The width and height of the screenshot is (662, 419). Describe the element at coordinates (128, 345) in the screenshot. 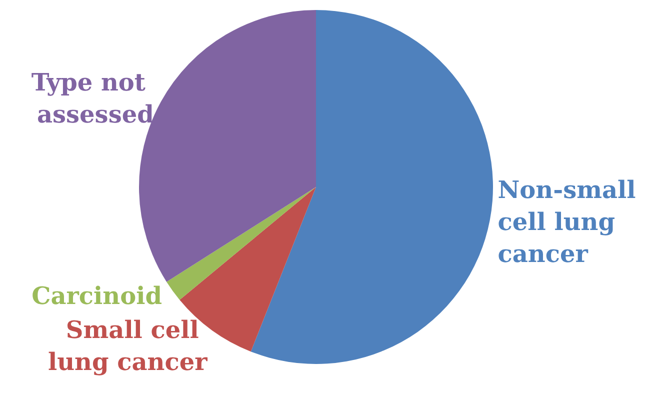

I see `slice-label: Small cell lung cancer` at that location.